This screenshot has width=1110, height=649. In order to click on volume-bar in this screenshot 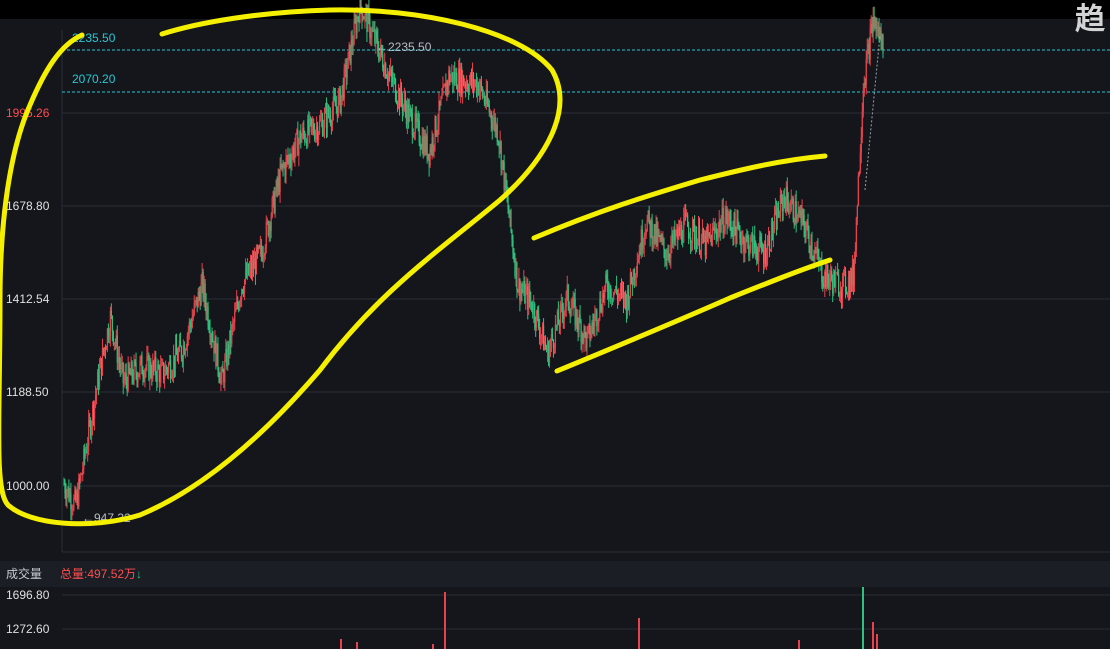, I will do `click(433, 646)`.